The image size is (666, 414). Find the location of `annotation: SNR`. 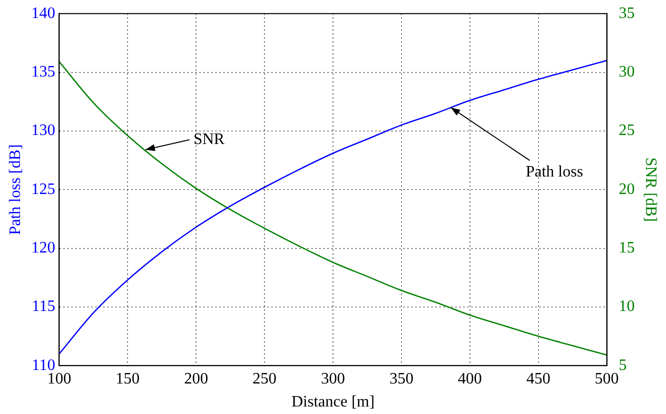

annotation: SNR is located at coordinates (209, 139).